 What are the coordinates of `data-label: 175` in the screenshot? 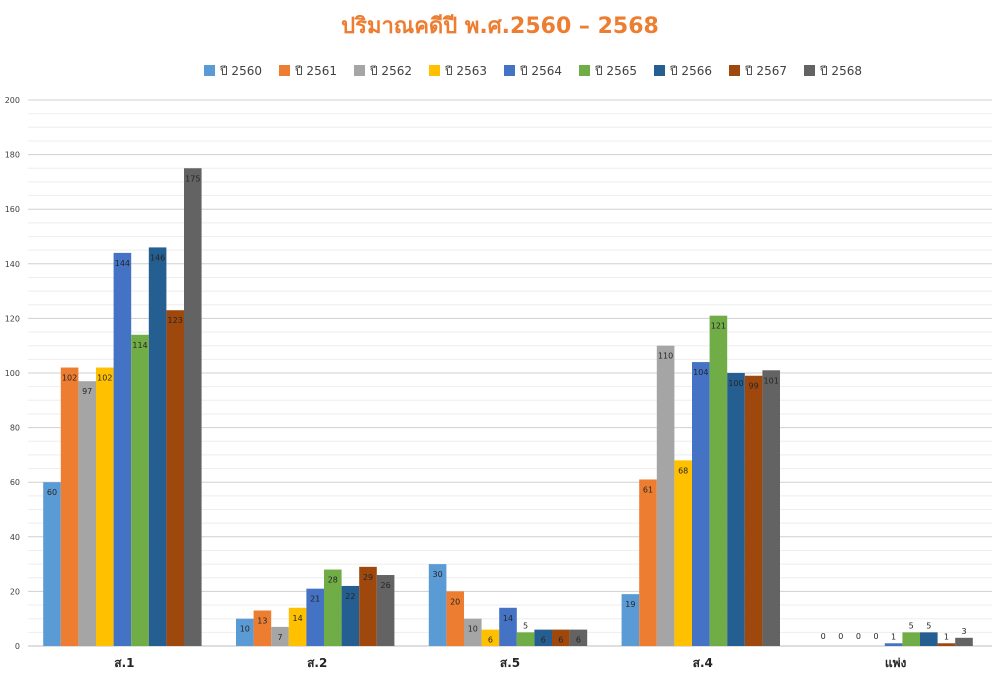 It's located at (192, 178).